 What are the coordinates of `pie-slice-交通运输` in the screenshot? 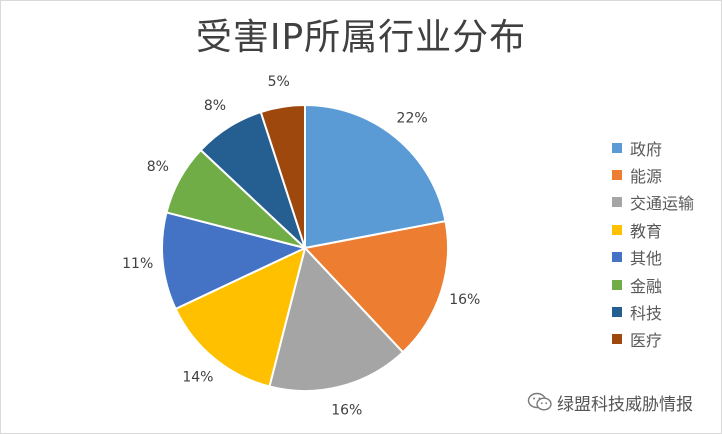 It's located at (336, 318).